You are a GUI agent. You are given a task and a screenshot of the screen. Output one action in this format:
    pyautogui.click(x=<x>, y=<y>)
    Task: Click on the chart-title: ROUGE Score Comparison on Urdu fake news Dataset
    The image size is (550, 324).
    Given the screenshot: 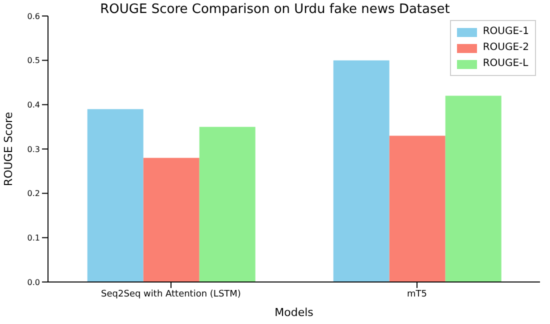 What is the action you would take?
    pyautogui.click(x=275, y=9)
    